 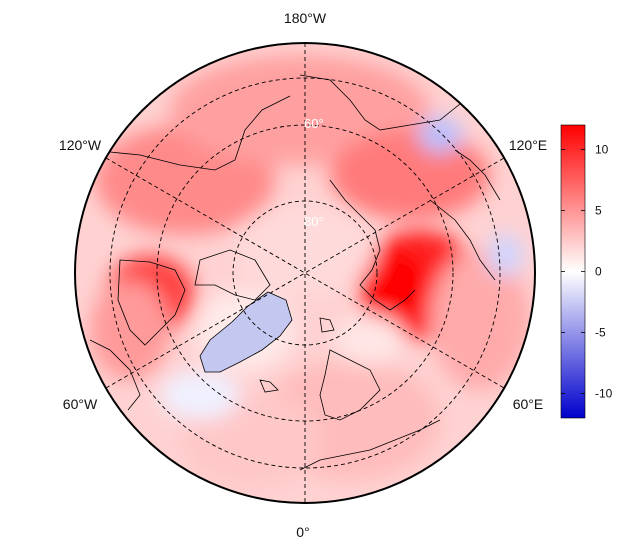 What do you see at coordinates (80, 145) in the screenshot?
I see `longitude-label-120w: 120°W` at bounding box center [80, 145].